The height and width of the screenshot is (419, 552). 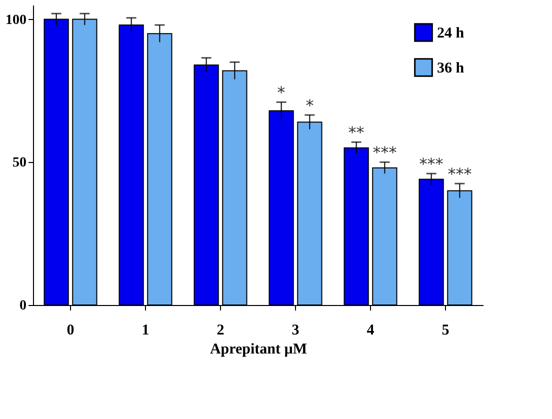 What do you see at coordinates (356, 132) in the screenshot?
I see `annotation: **` at bounding box center [356, 132].